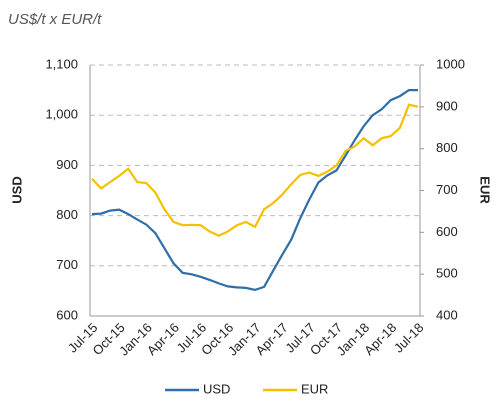  I want to click on y2-tick-label: 900, so click(447, 105).